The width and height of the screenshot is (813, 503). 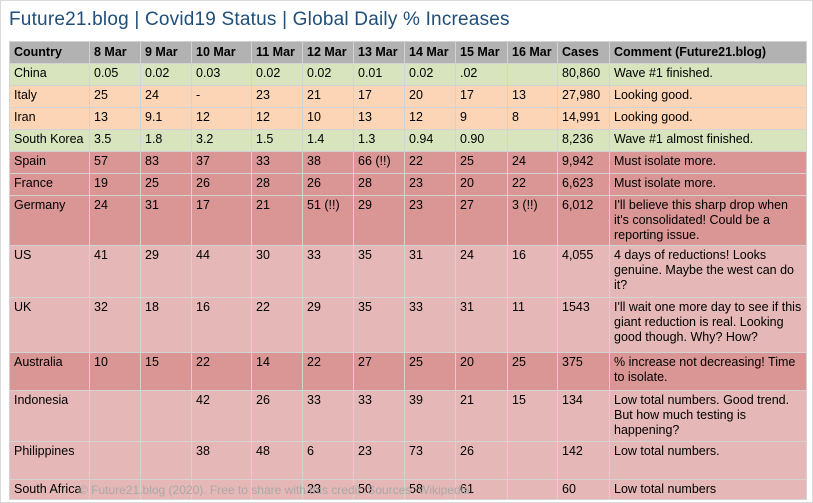 What do you see at coordinates (49, 96) in the screenshot?
I see `country-cell: Italy` at bounding box center [49, 96].